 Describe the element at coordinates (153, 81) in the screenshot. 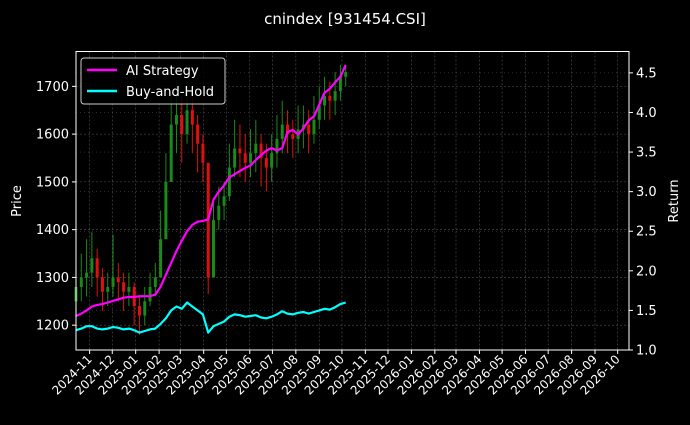

I see `legend: AI Strategy Buy-and-Hold` at that location.